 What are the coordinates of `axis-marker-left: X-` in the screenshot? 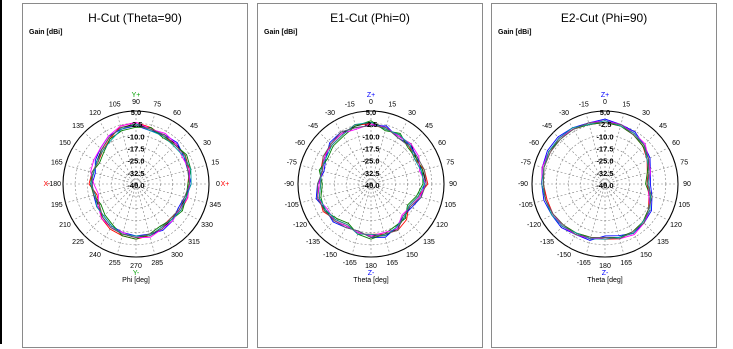 It's located at (48, 184).